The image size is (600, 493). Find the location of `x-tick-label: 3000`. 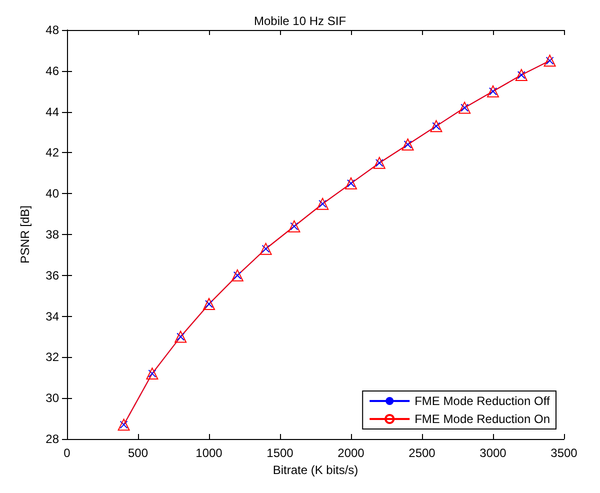

x-tick-label: 3000 is located at coordinates (493, 453).